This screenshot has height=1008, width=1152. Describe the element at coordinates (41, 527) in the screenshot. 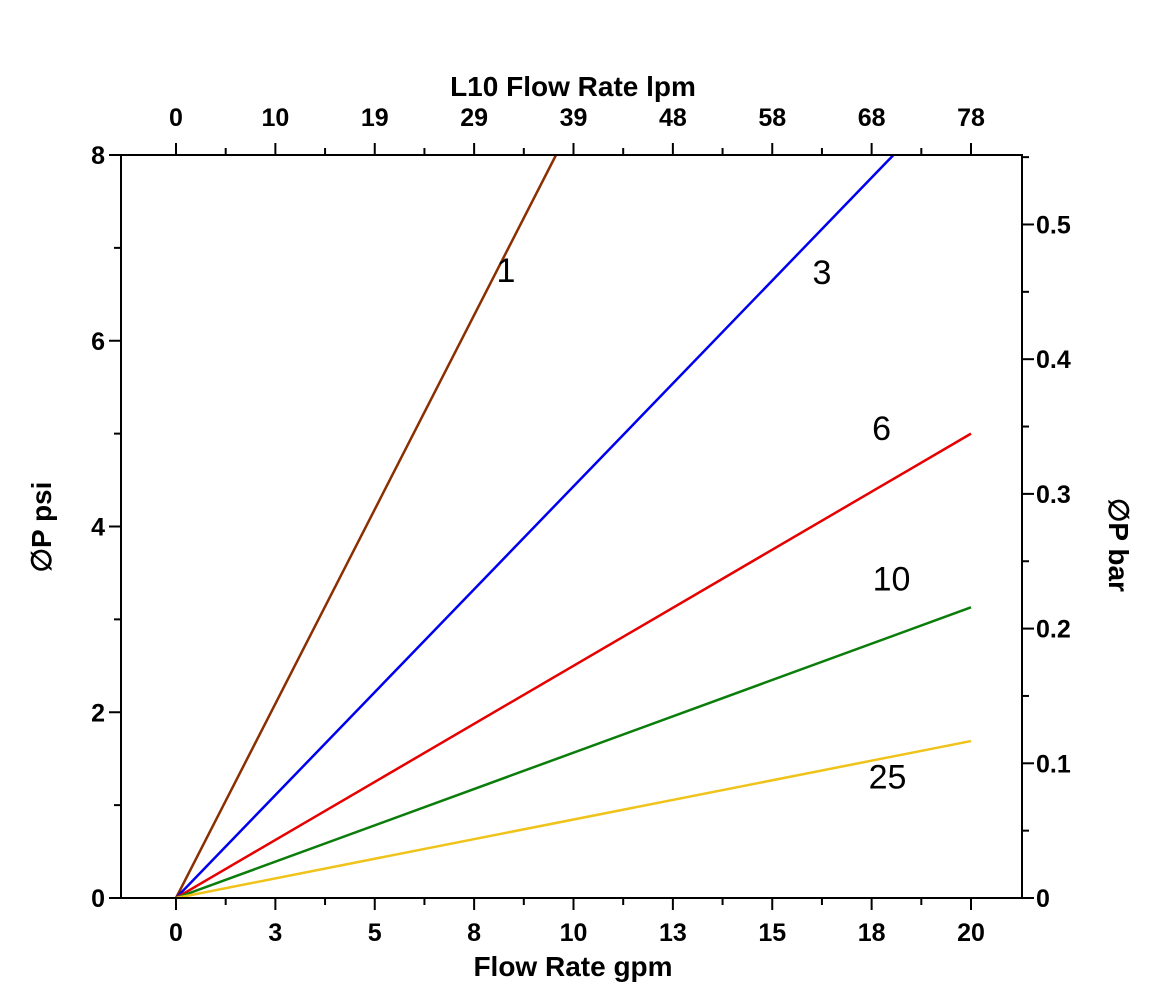

I see `axis-title-left: ∅P psi` at that location.